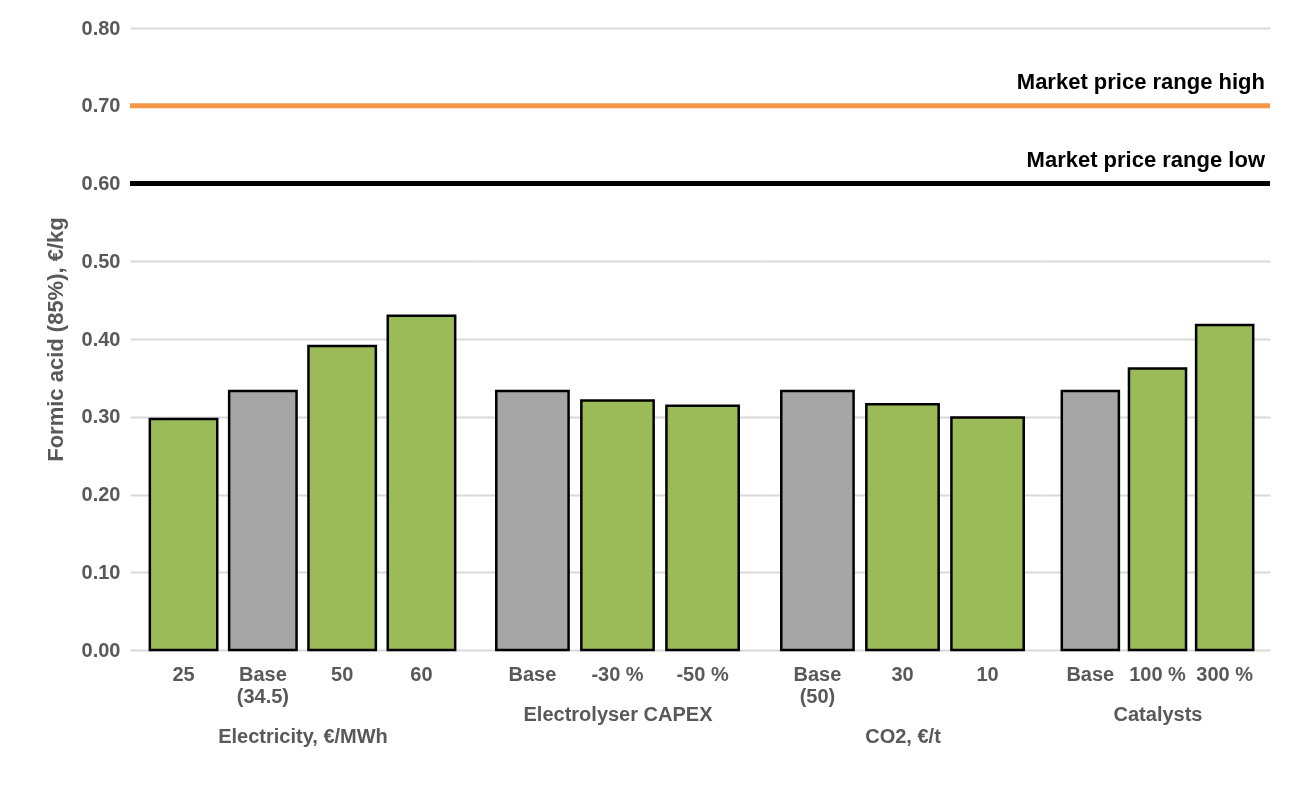 The width and height of the screenshot is (1297, 795). What do you see at coordinates (101, 338) in the screenshot?
I see `y-tick-label: 0.40` at bounding box center [101, 338].